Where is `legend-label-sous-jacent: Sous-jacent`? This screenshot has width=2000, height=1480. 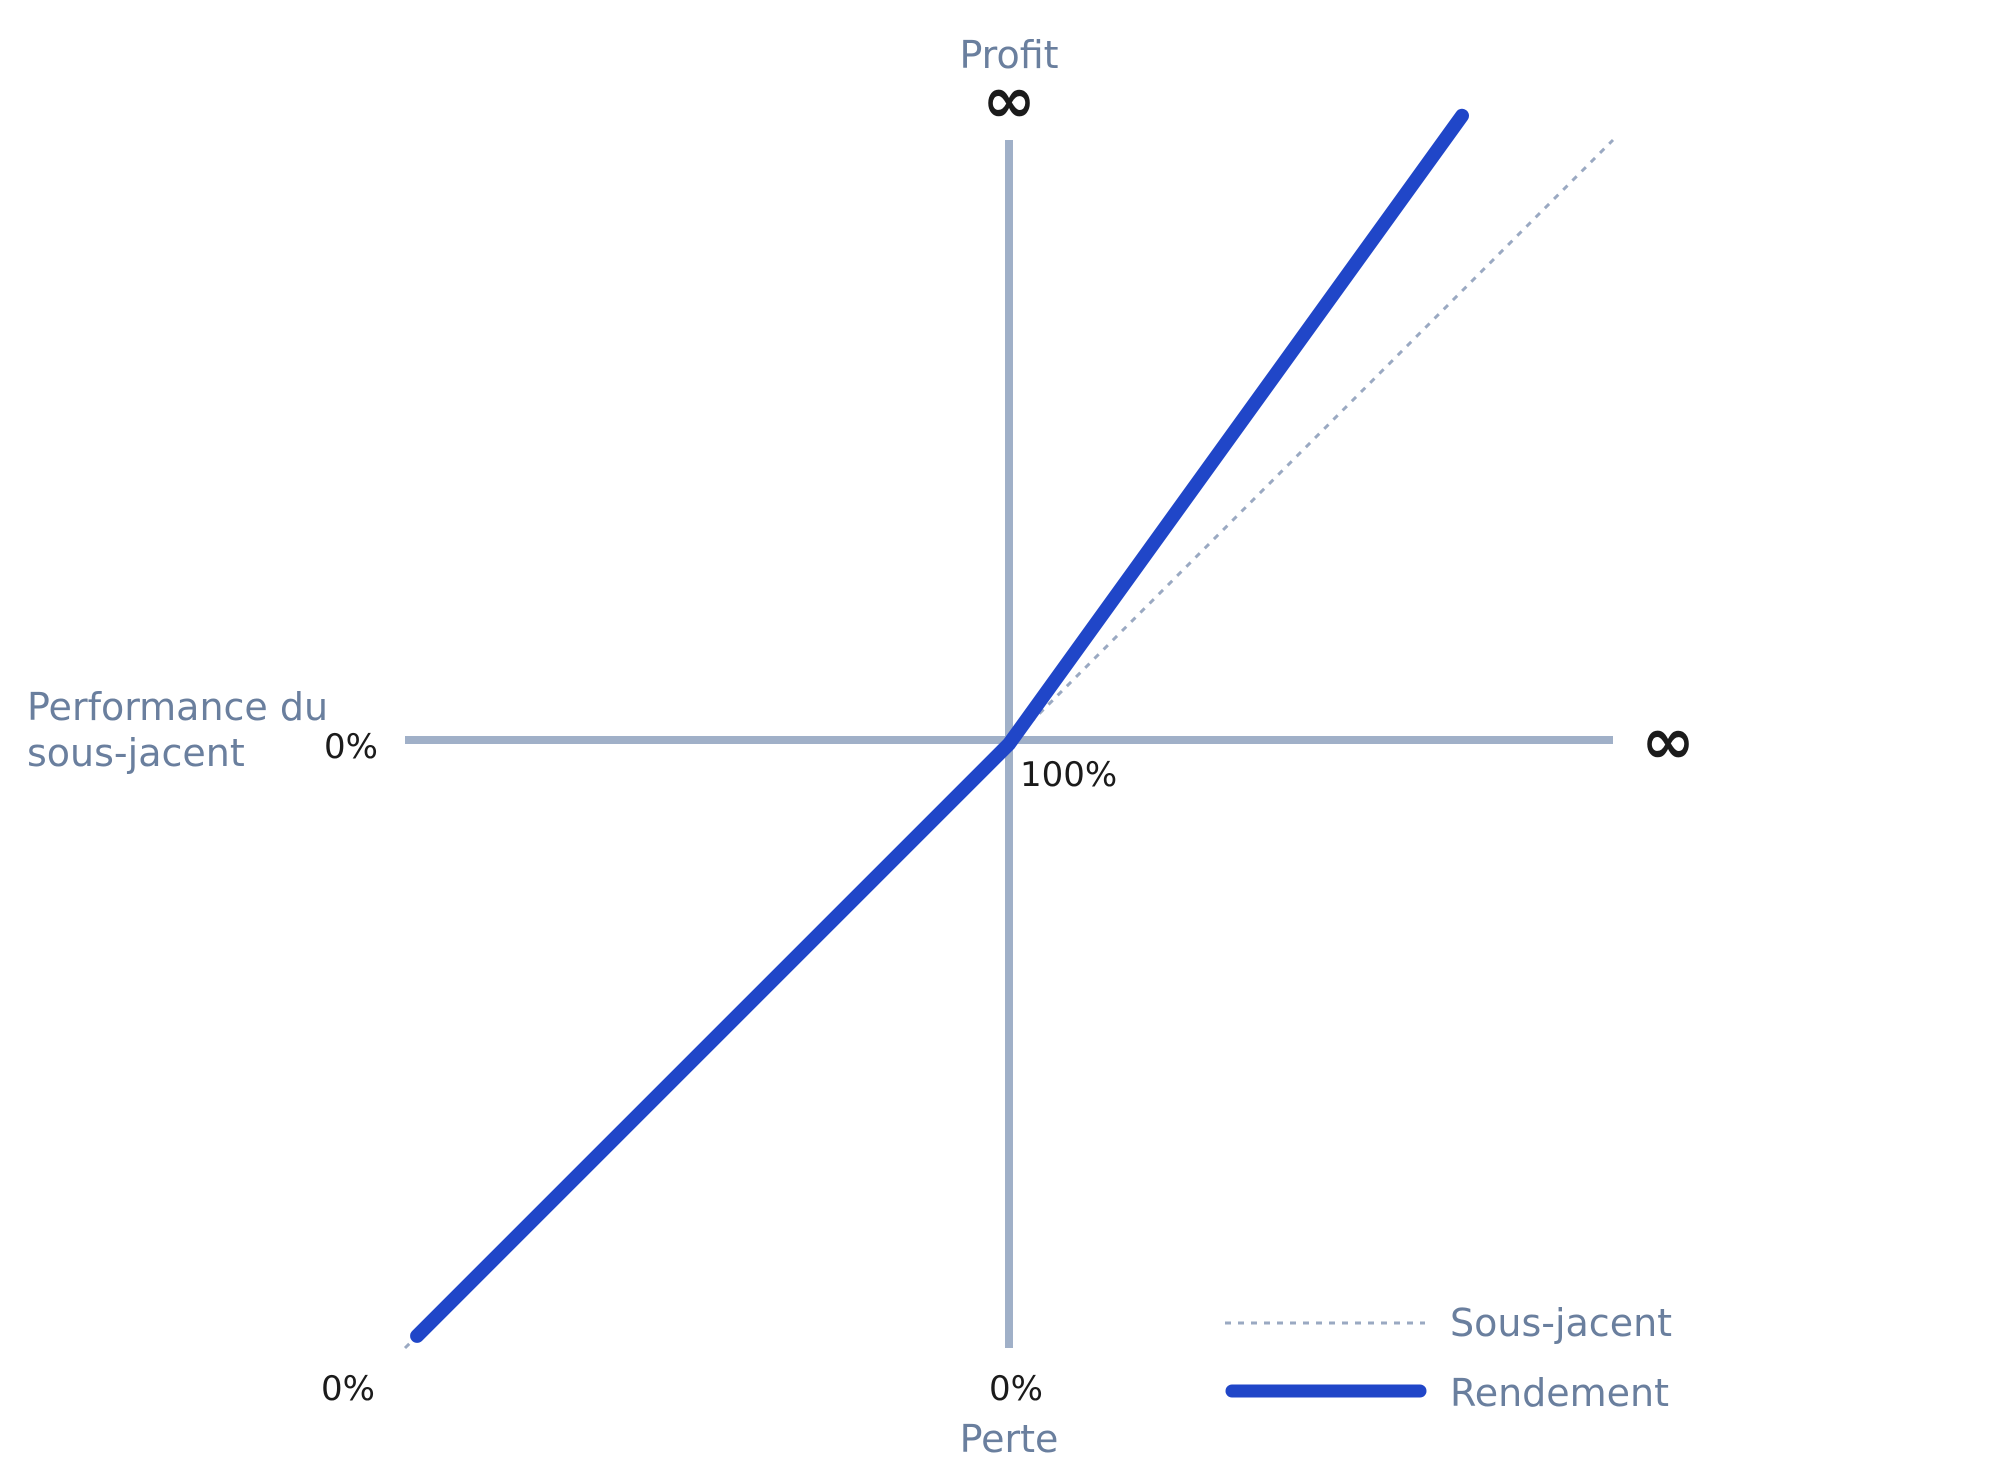
legend-label-sous-jacent: Sous-jacent is located at coordinates (1561, 1323).